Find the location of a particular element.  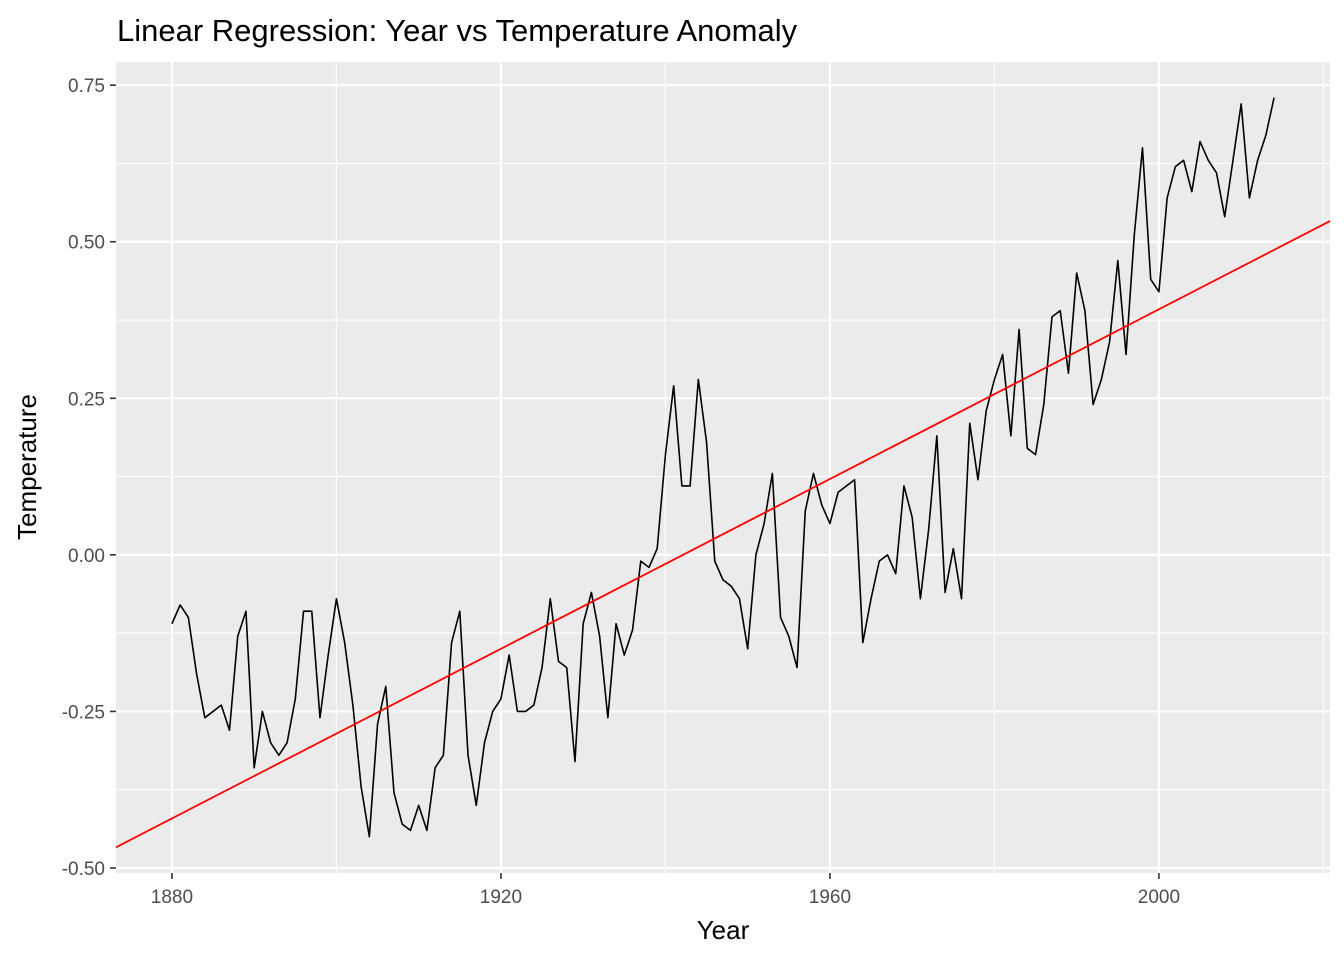

y-tick-label: 0.75 is located at coordinates (86, 86).